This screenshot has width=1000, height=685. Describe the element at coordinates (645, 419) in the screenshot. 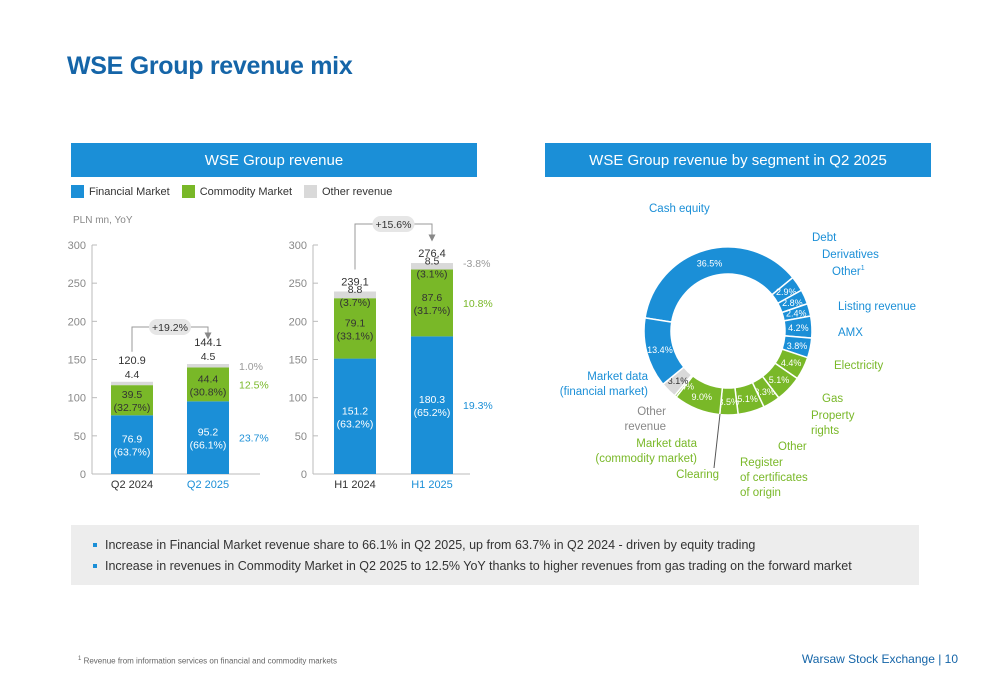

I see `donut-segment-label: Other revenue` at that location.